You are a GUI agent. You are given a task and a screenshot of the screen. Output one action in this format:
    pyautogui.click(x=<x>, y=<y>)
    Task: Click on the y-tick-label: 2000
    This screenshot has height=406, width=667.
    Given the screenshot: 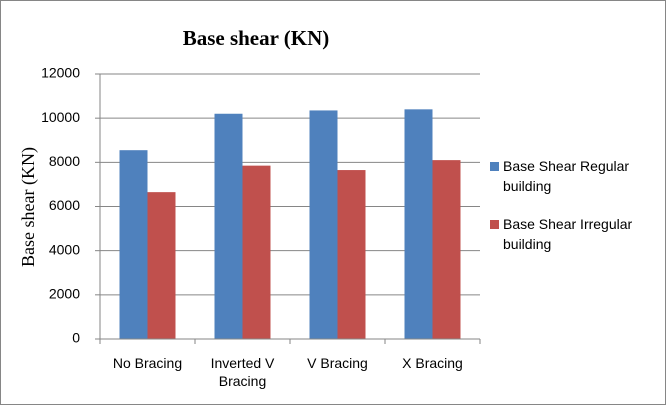 What is the action you would take?
    pyautogui.click(x=64, y=294)
    